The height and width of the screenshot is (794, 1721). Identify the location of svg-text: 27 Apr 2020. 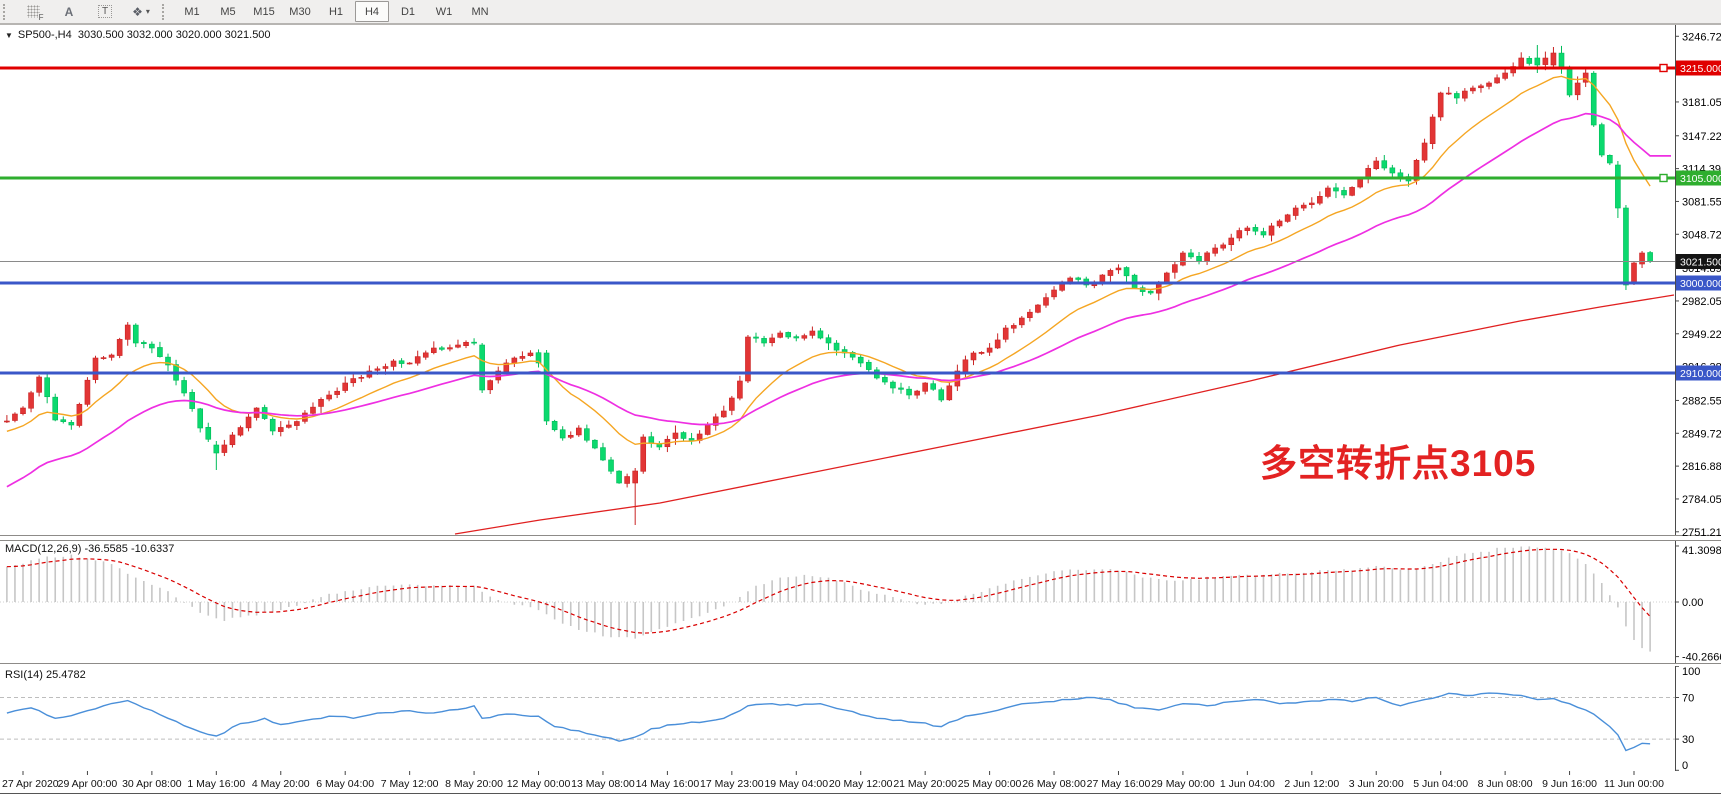
(30, 784).